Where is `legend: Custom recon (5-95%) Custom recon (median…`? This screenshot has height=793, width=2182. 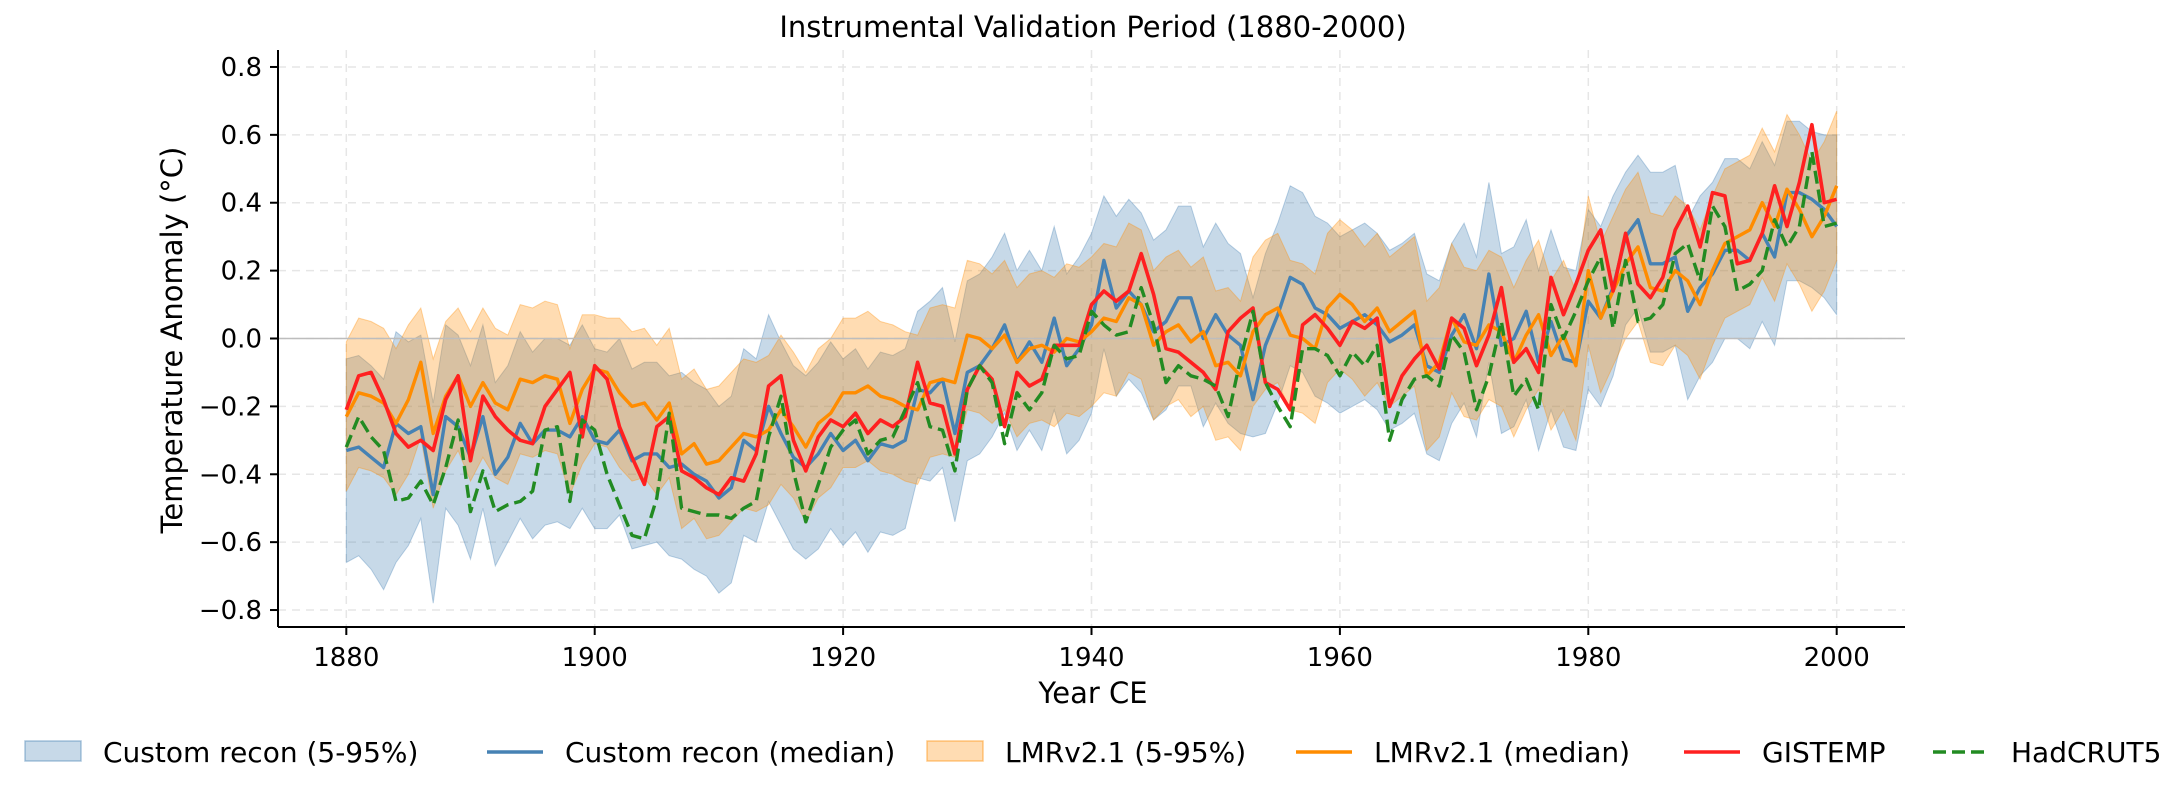
legend: Custom recon (5-95%) Custom recon (median… is located at coordinates (1092, 752).